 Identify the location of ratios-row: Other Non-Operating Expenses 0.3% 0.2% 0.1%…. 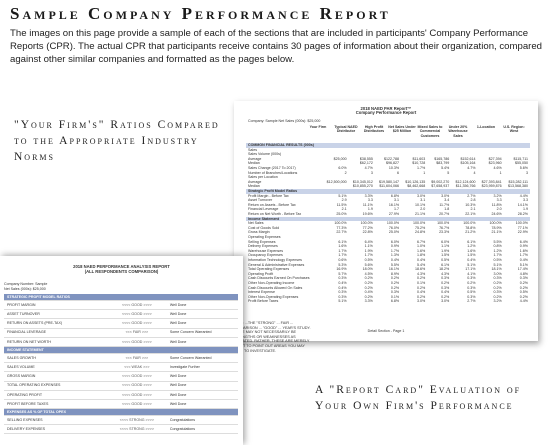
(388, 297).